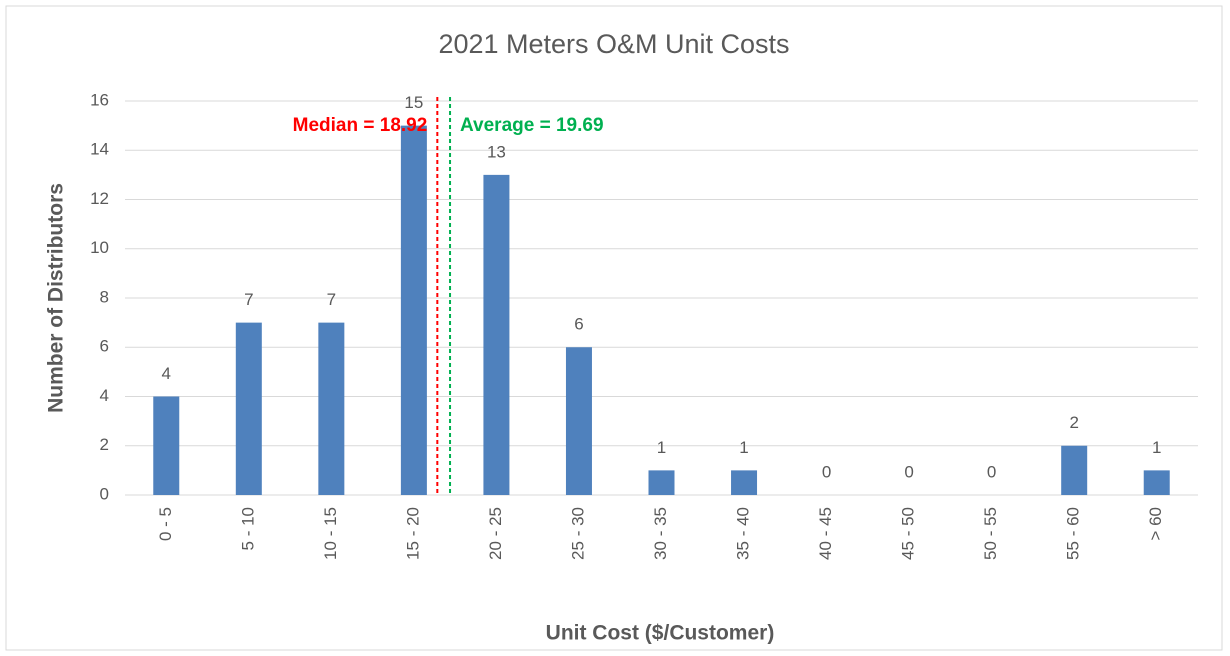 Image resolution: width=1230 pixels, height=656 pixels. I want to click on x-tick-label: 15 - 20, so click(412, 533).